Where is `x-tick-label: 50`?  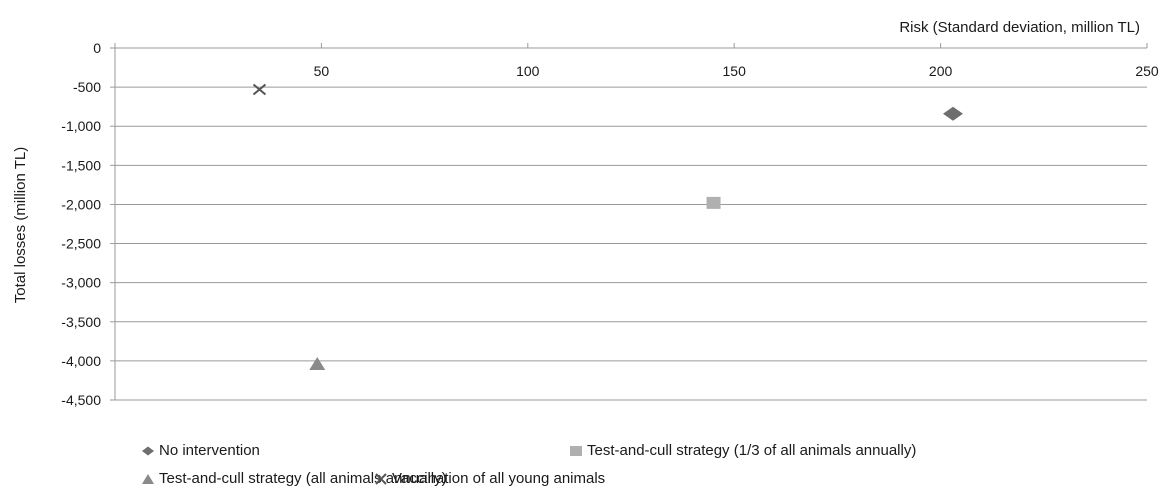 x-tick-label: 50 is located at coordinates (322, 71).